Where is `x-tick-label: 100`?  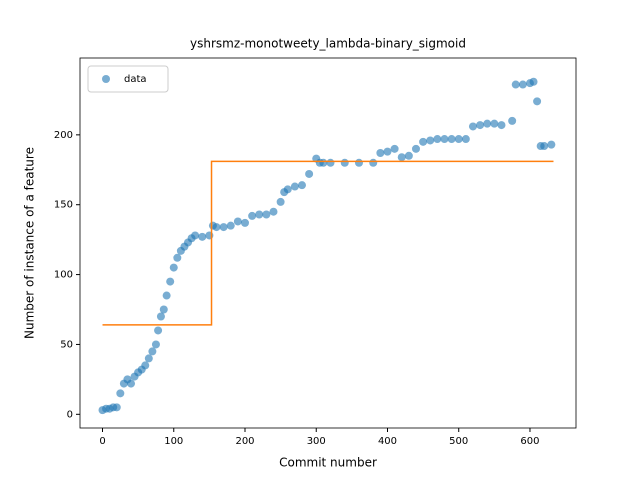
x-tick-label: 100 is located at coordinates (173, 441).